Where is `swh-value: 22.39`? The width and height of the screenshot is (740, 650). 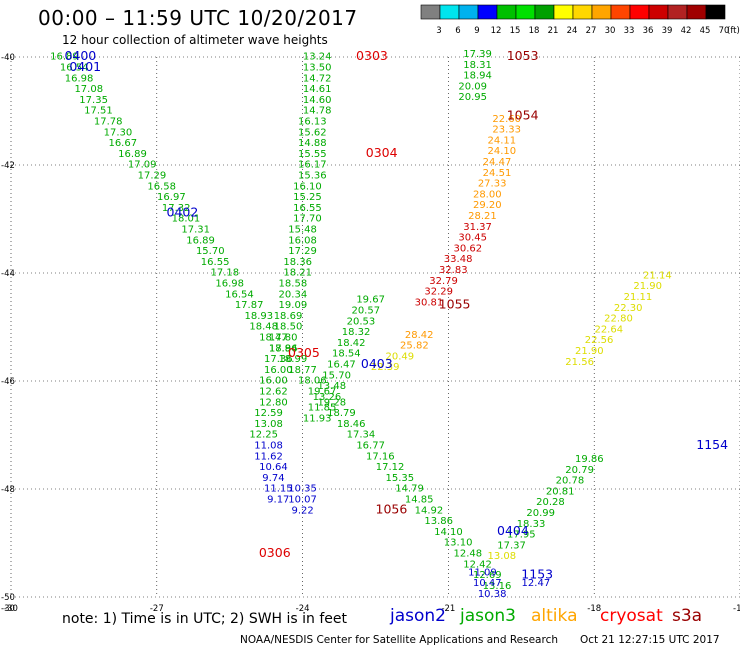 swh-value: 22.39 is located at coordinates (385, 367).